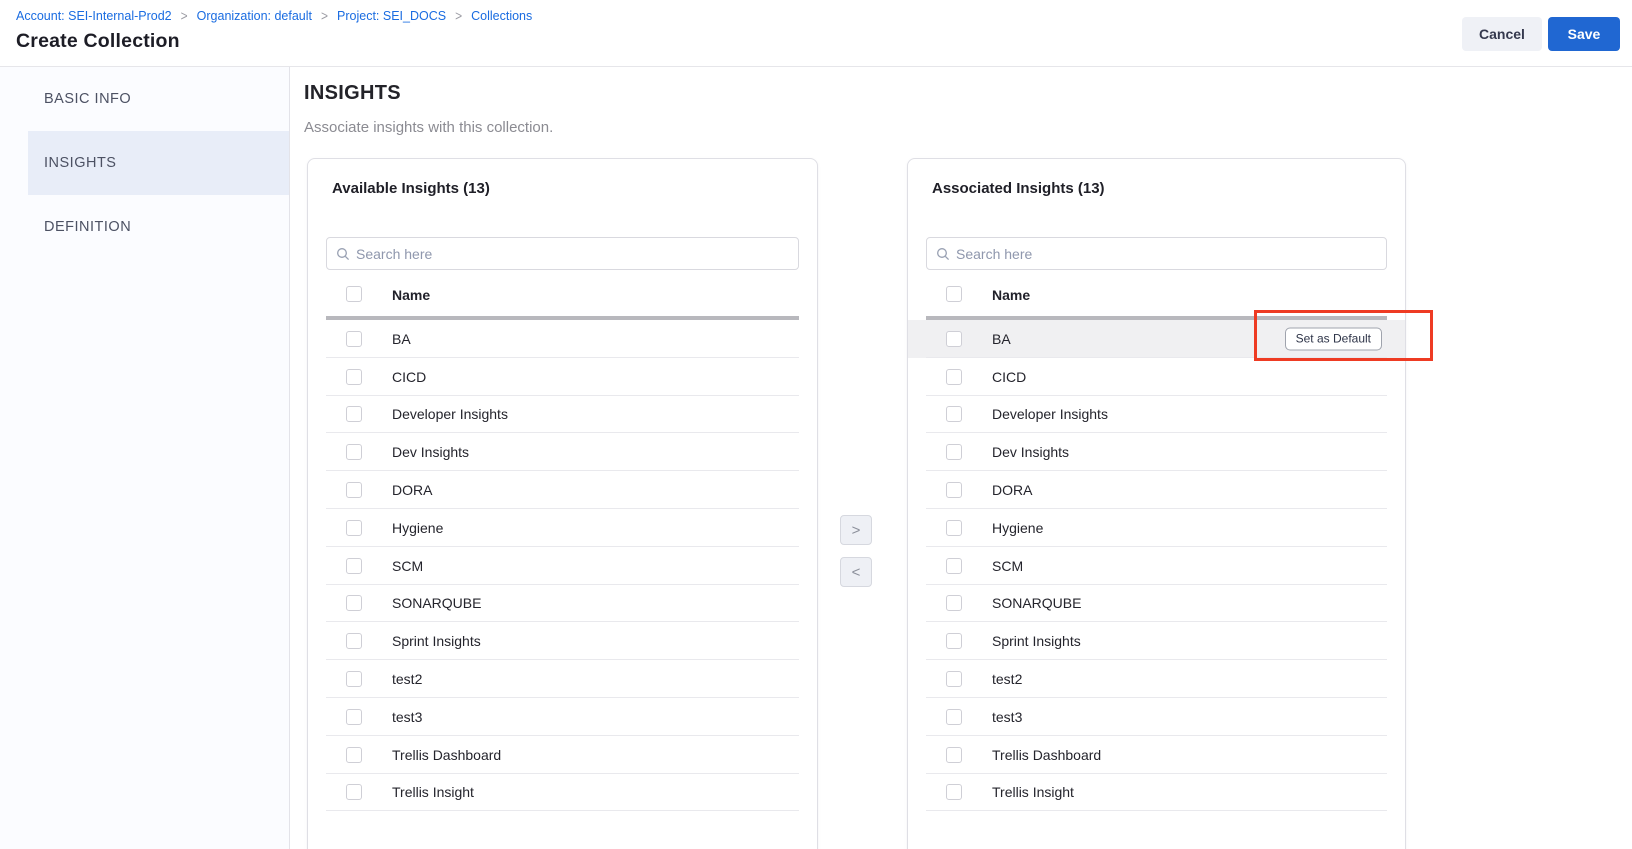  Describe the element at coordinates (1018, 188) in the screenshot. I see `associated-insights-title: Associated Insights (13)` at that location.